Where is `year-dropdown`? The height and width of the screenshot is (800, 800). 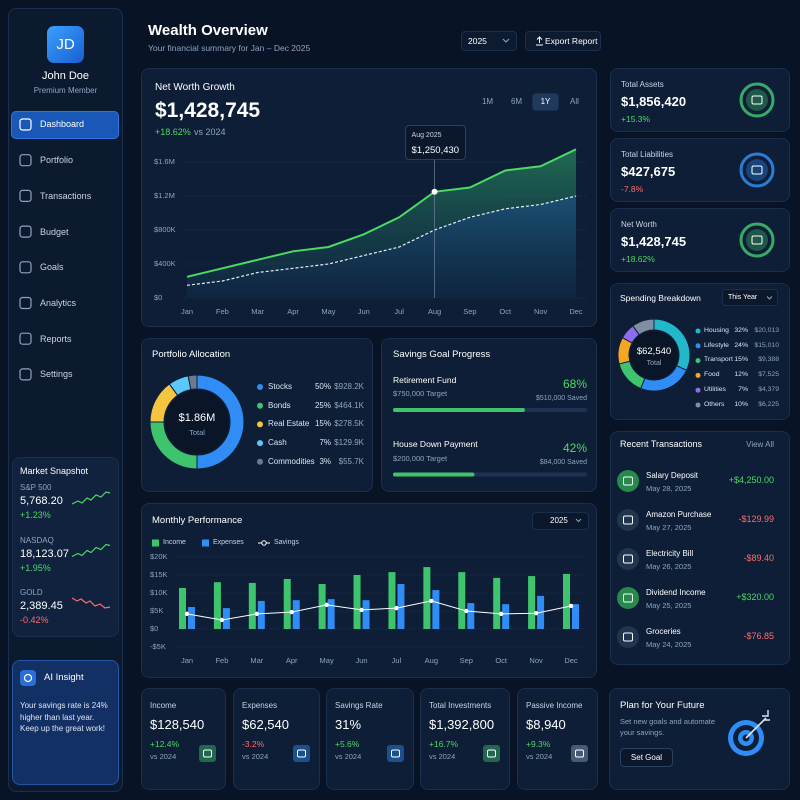
year-dropdown is located at coordinates (489, 41).